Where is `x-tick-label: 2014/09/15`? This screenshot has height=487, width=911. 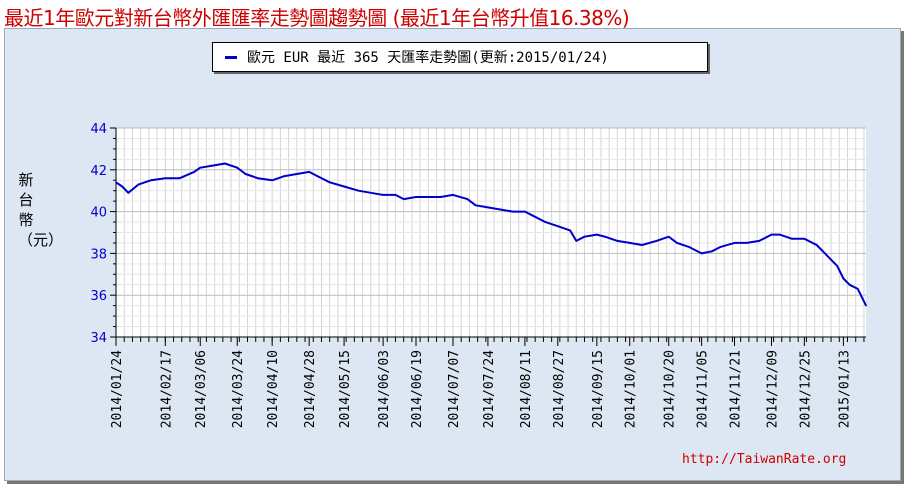 x-tick-label: 2014/09/15 is located at coordinates (598, 389).